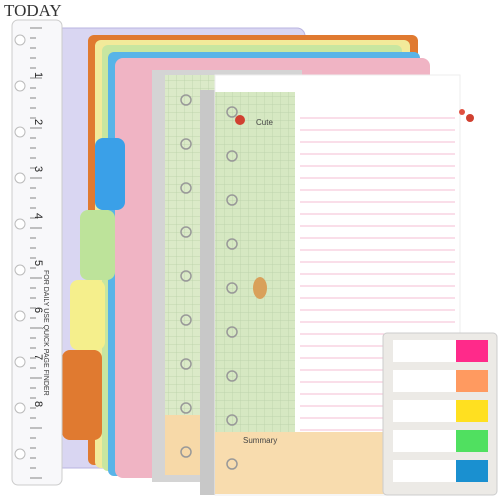 Image resolution: width=500 pixels, height=500 pixels. I want to click on ruler-number: 6, so click(38, 310).